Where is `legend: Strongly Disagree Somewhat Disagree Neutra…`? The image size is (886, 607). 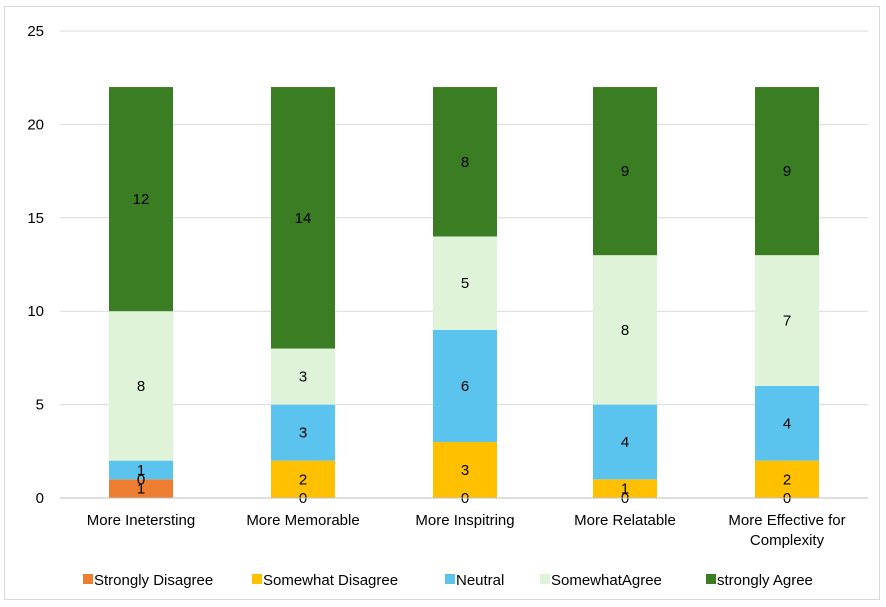 legend: Strongly Disagree Somewhat Disagree Neutra… is located at coordinates (448, 580).